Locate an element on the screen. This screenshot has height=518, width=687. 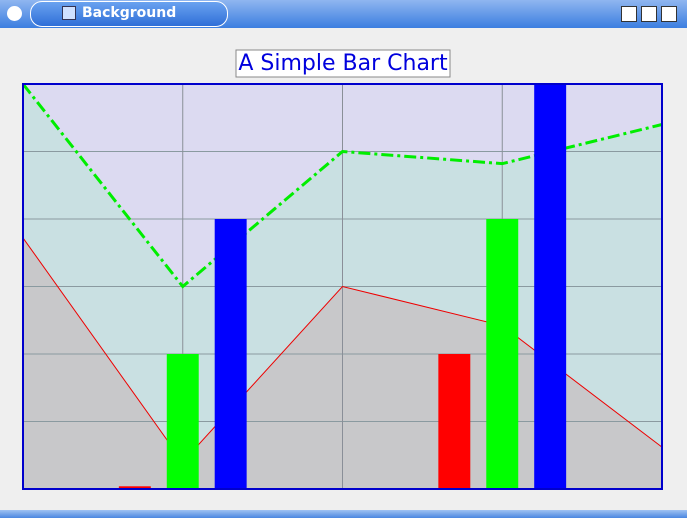
window-title: Background is located at coordinates (129, 13).